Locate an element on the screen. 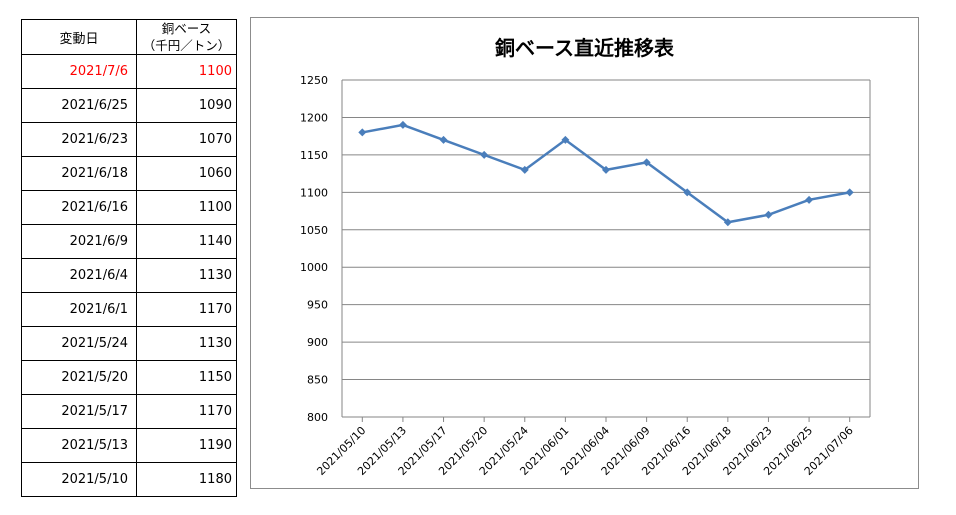  value-cell: 1150 is located at coordinates (186, 377).